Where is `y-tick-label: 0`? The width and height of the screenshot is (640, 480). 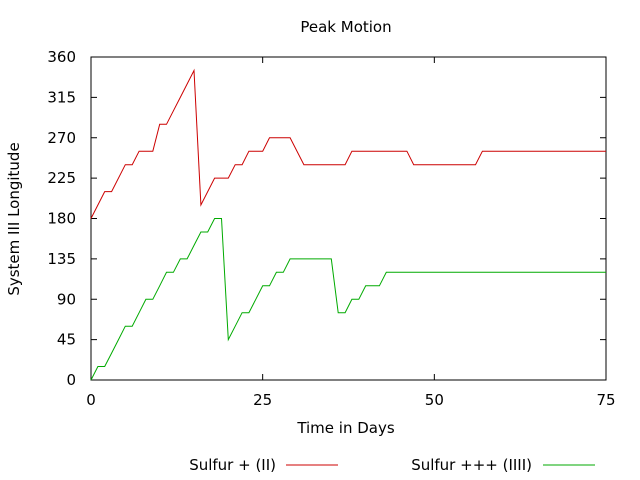
y-tick-label: 0 is located at coordinates (71, 380).